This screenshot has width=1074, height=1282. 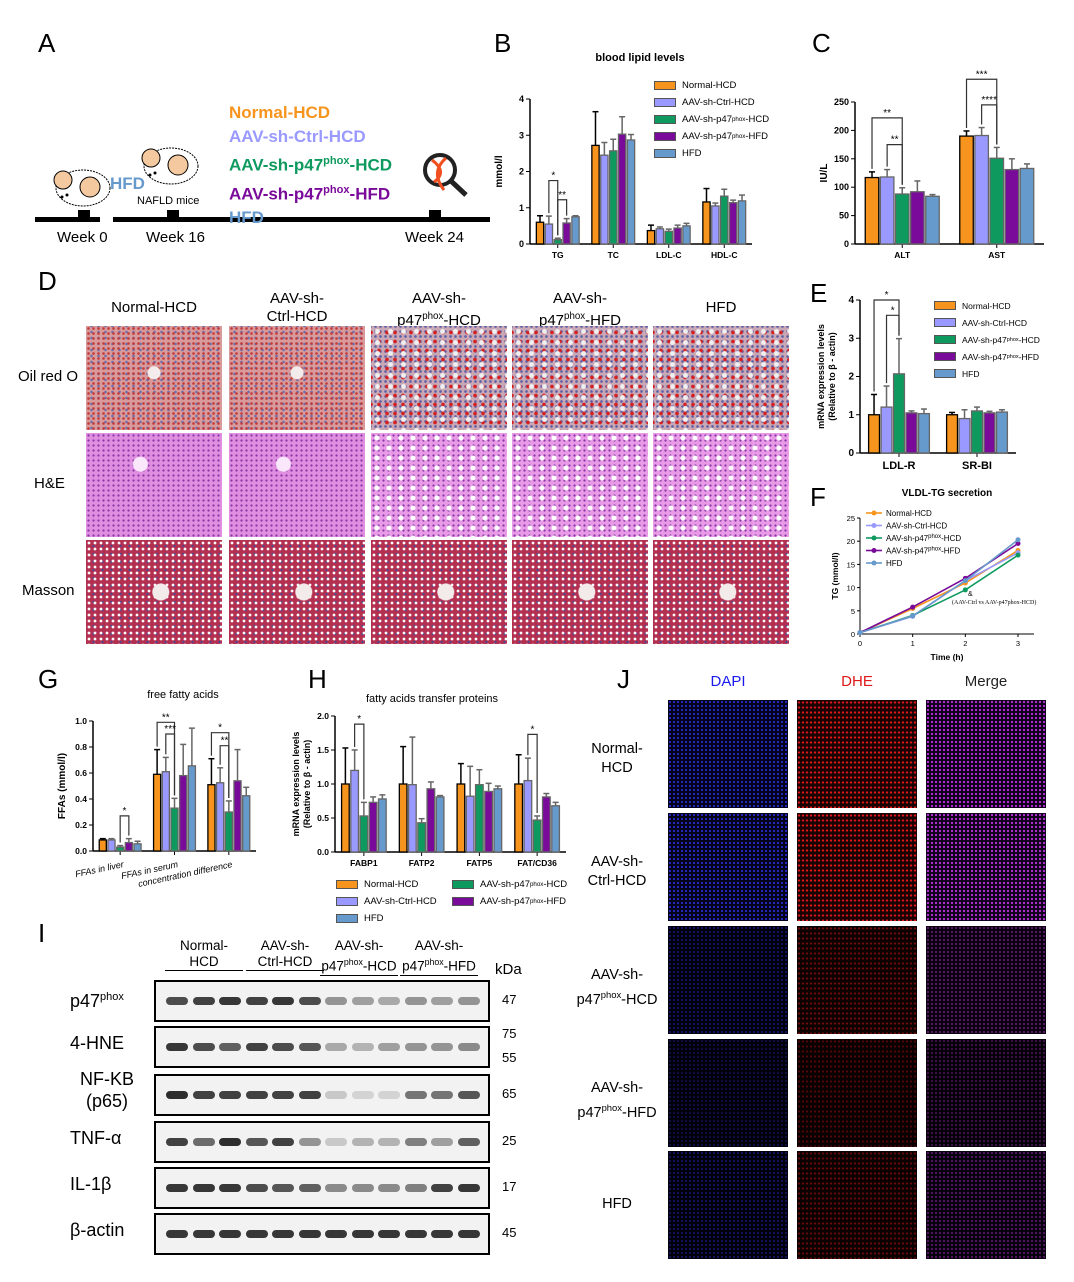 I want to click on label-text: AAV-sh-p47, so click(x=505, y=901).